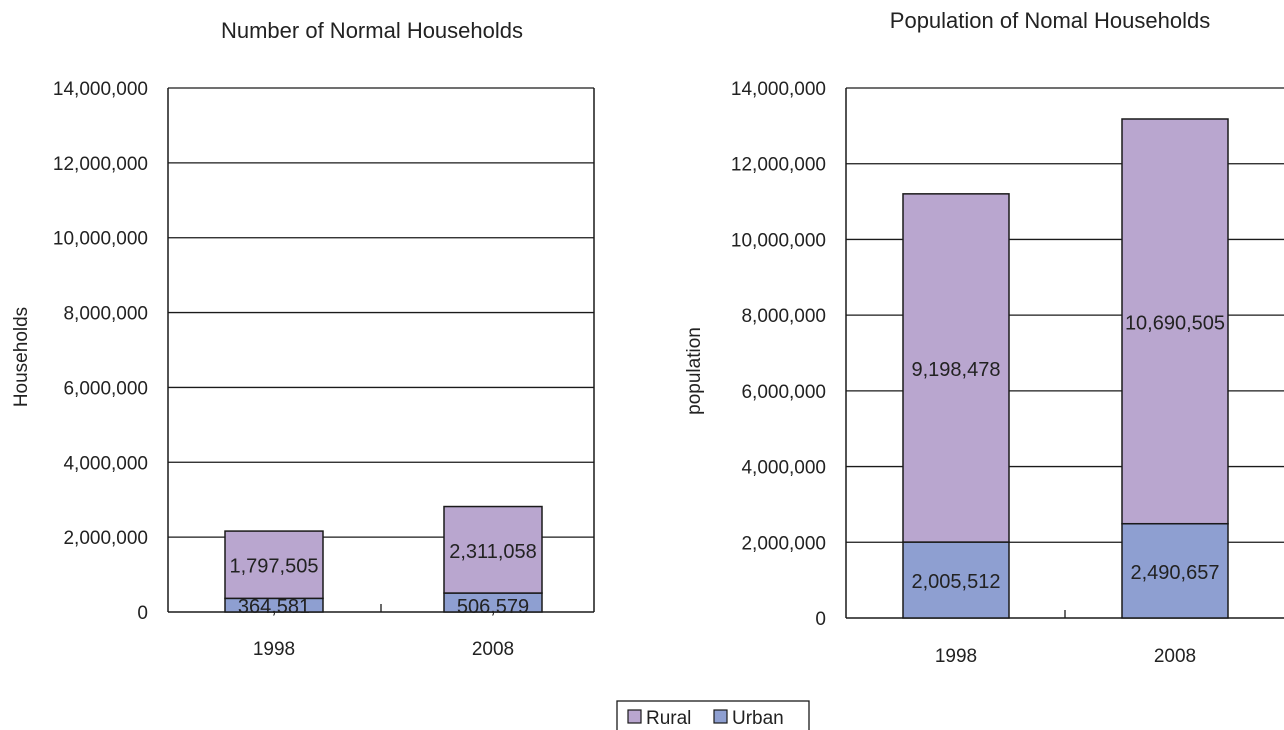  I want to click on data-label-rural-2008: 2,311,058, so click(493, 552).